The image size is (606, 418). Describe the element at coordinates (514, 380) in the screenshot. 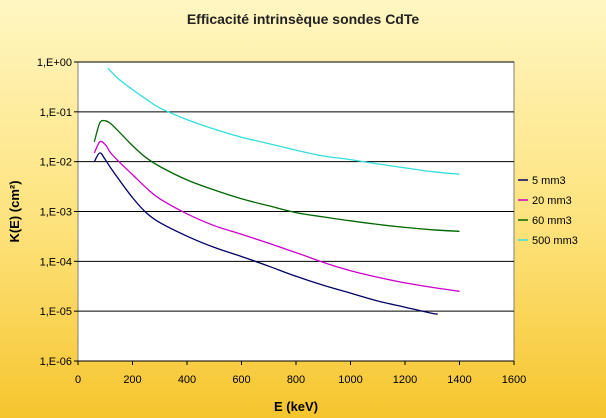

I see `x-tick-label: 1600` at that location.